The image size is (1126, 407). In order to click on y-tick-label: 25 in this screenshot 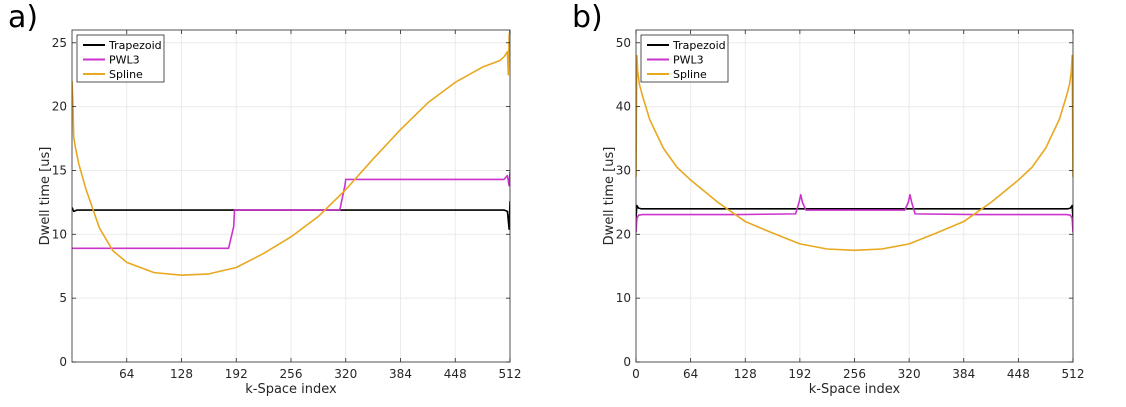, I will do `click(59, 43)`.